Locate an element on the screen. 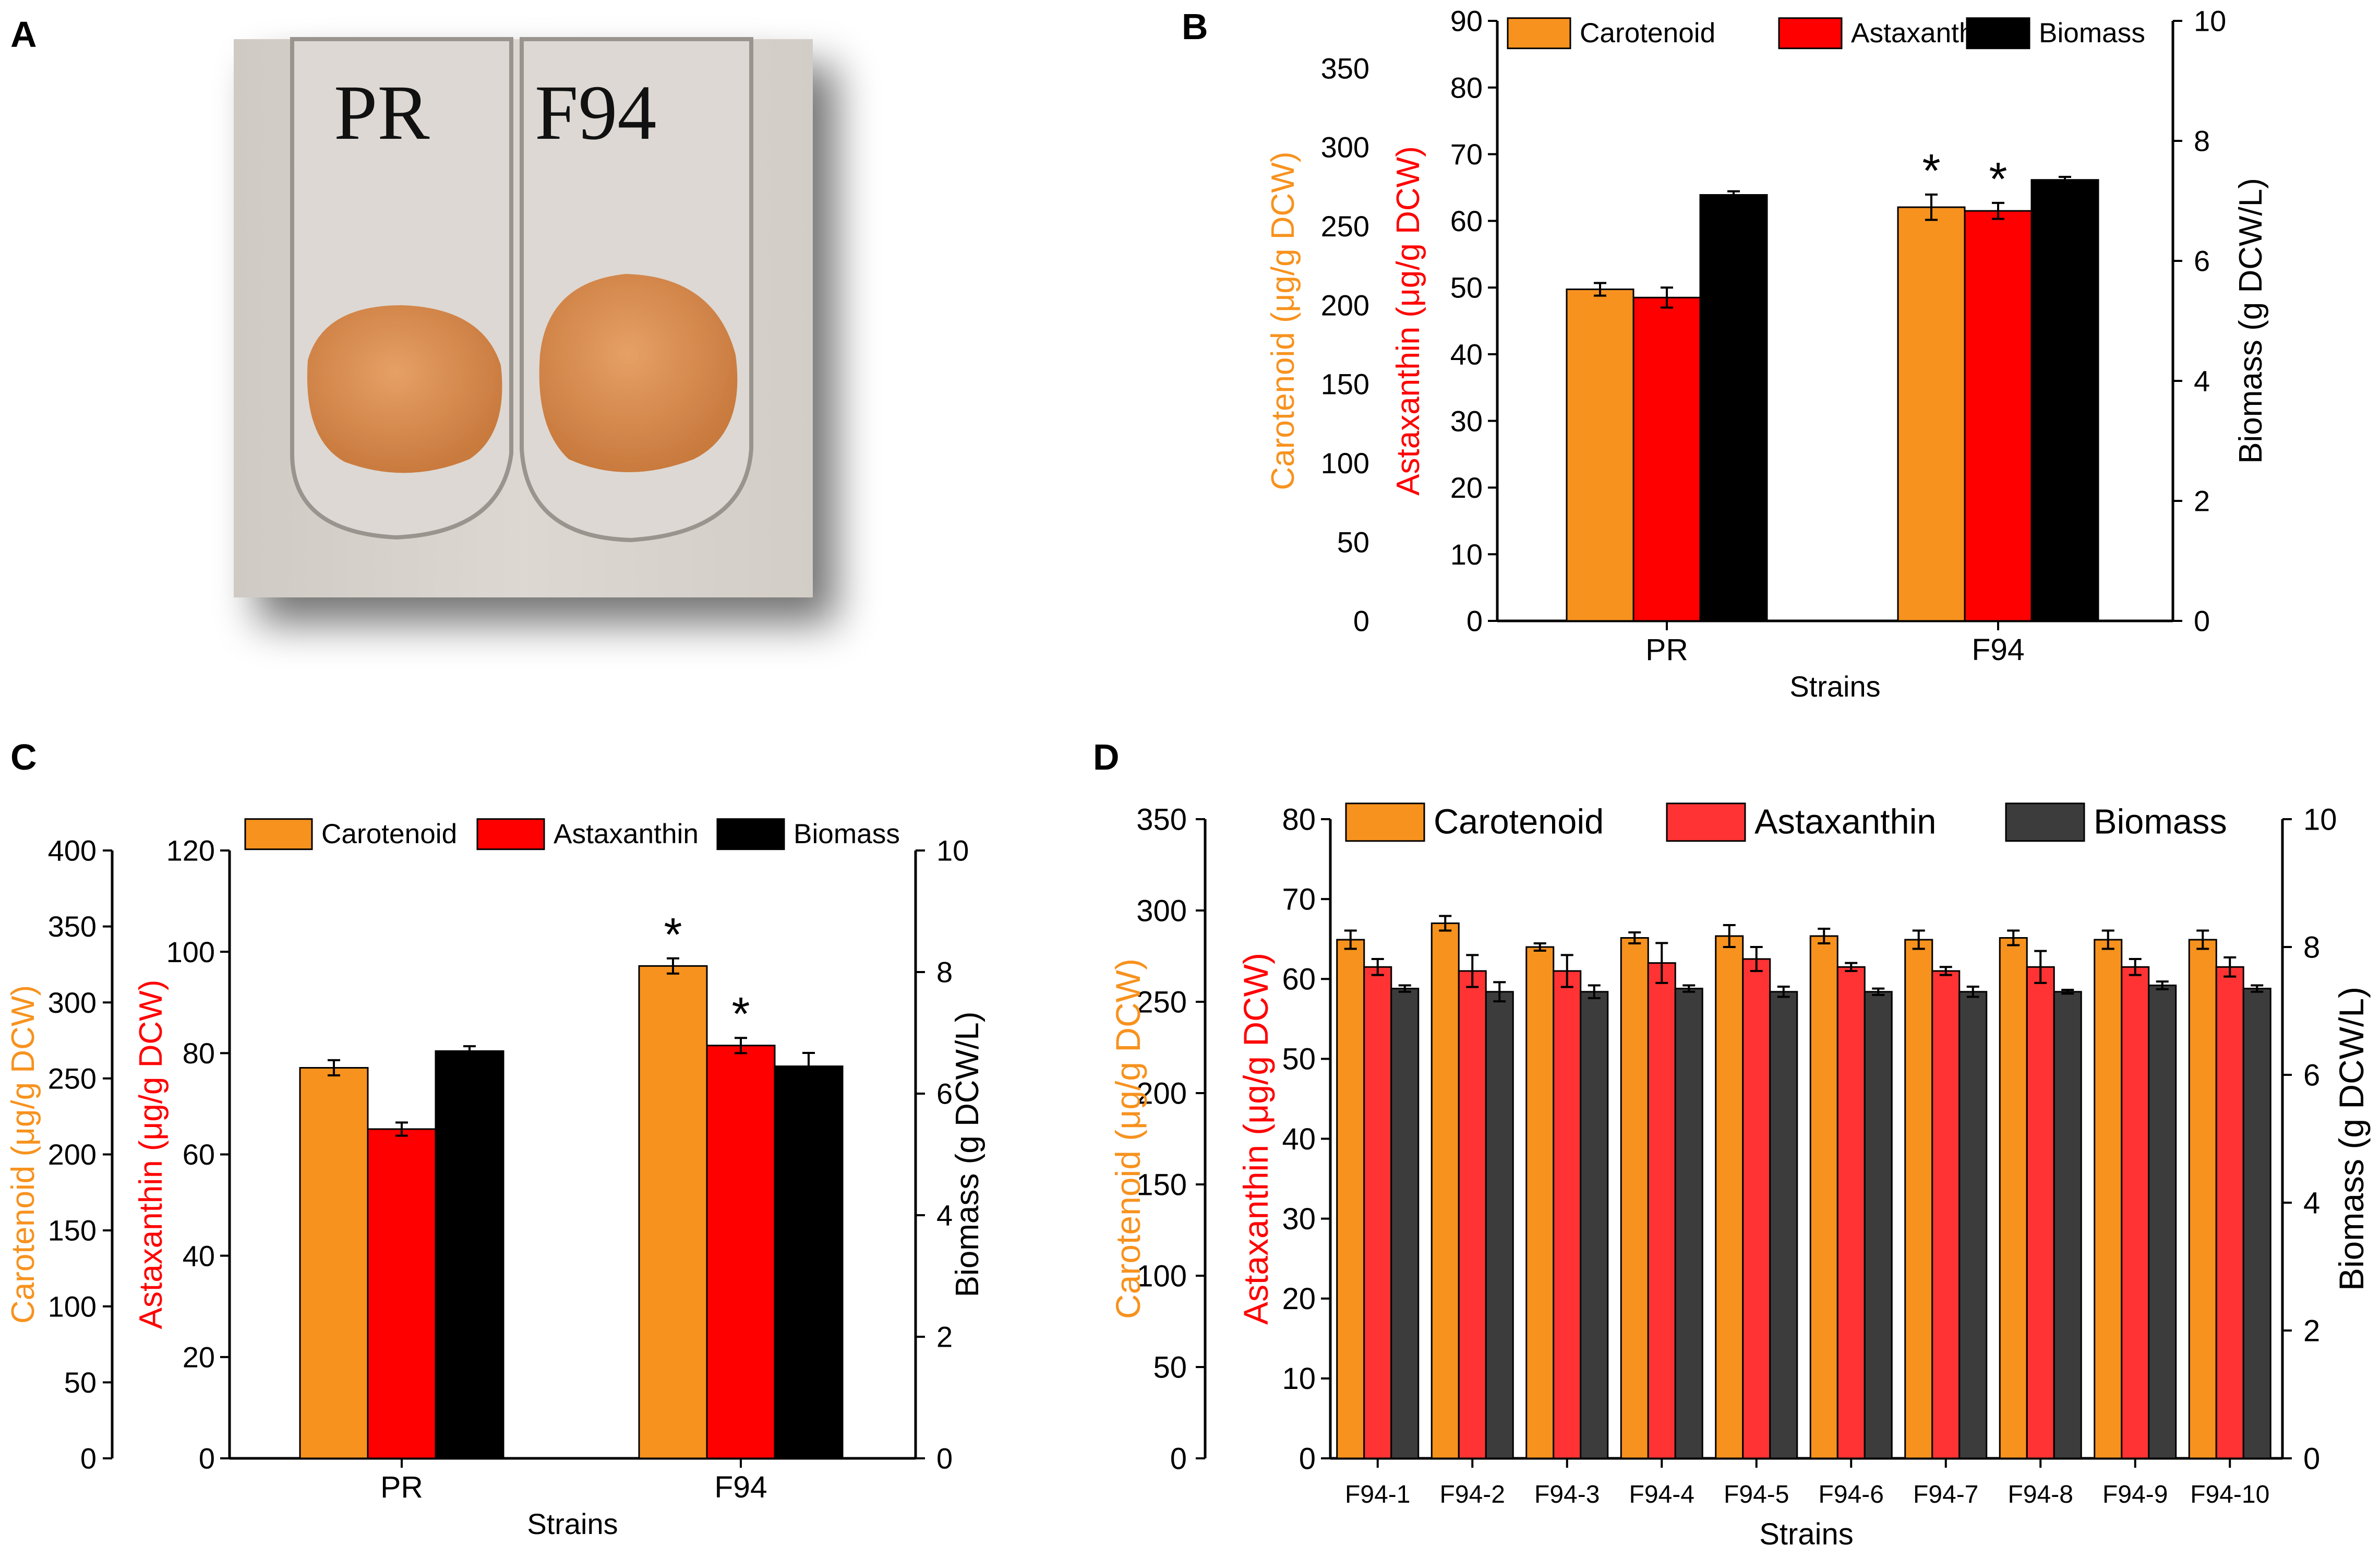  chart-b-astaxanthin-tick-label: 0 is located at coordinates (1475, 621).